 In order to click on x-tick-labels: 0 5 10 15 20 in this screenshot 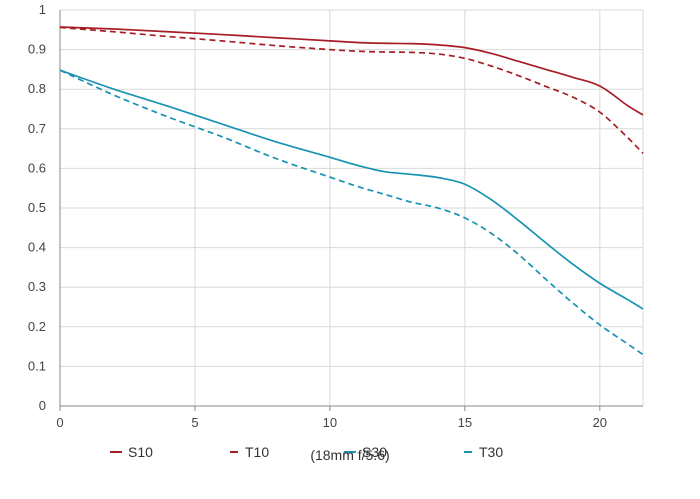, I will do `click(331, 422)`.